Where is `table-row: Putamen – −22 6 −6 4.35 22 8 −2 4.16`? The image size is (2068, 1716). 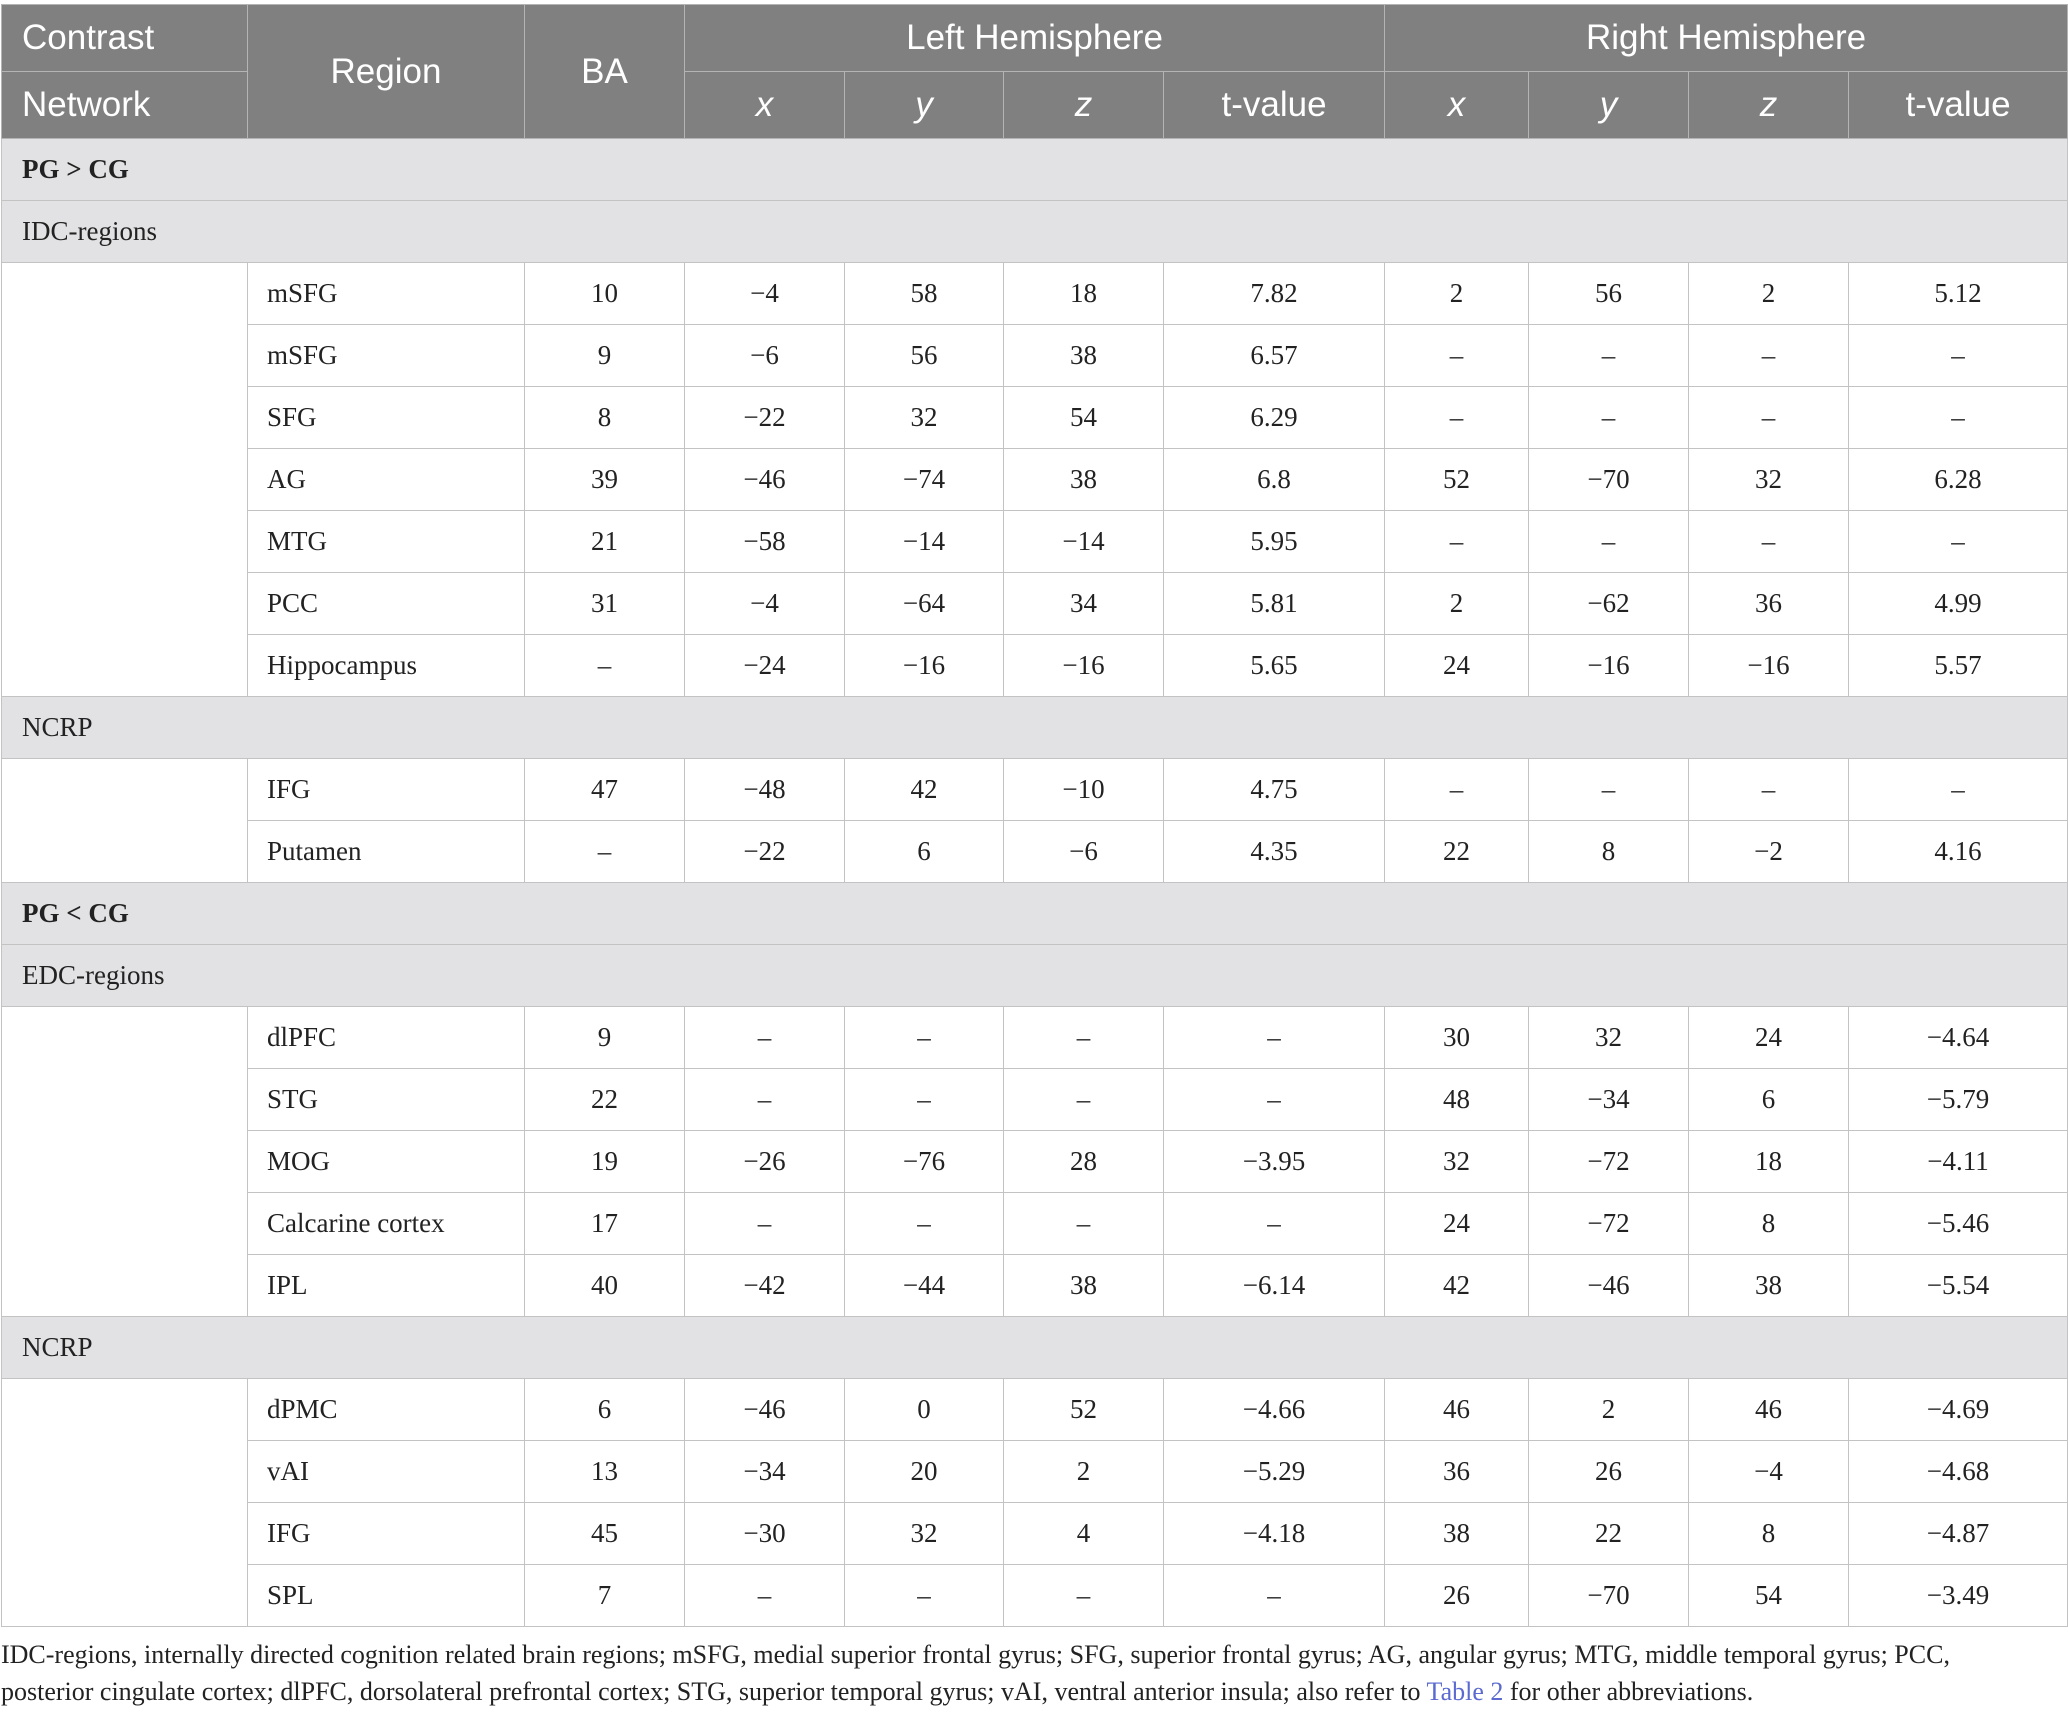
table-row: Putamen – −22 6 −6 4.35 22 8 −2 4.16 is located at coordinates (1034, 851).